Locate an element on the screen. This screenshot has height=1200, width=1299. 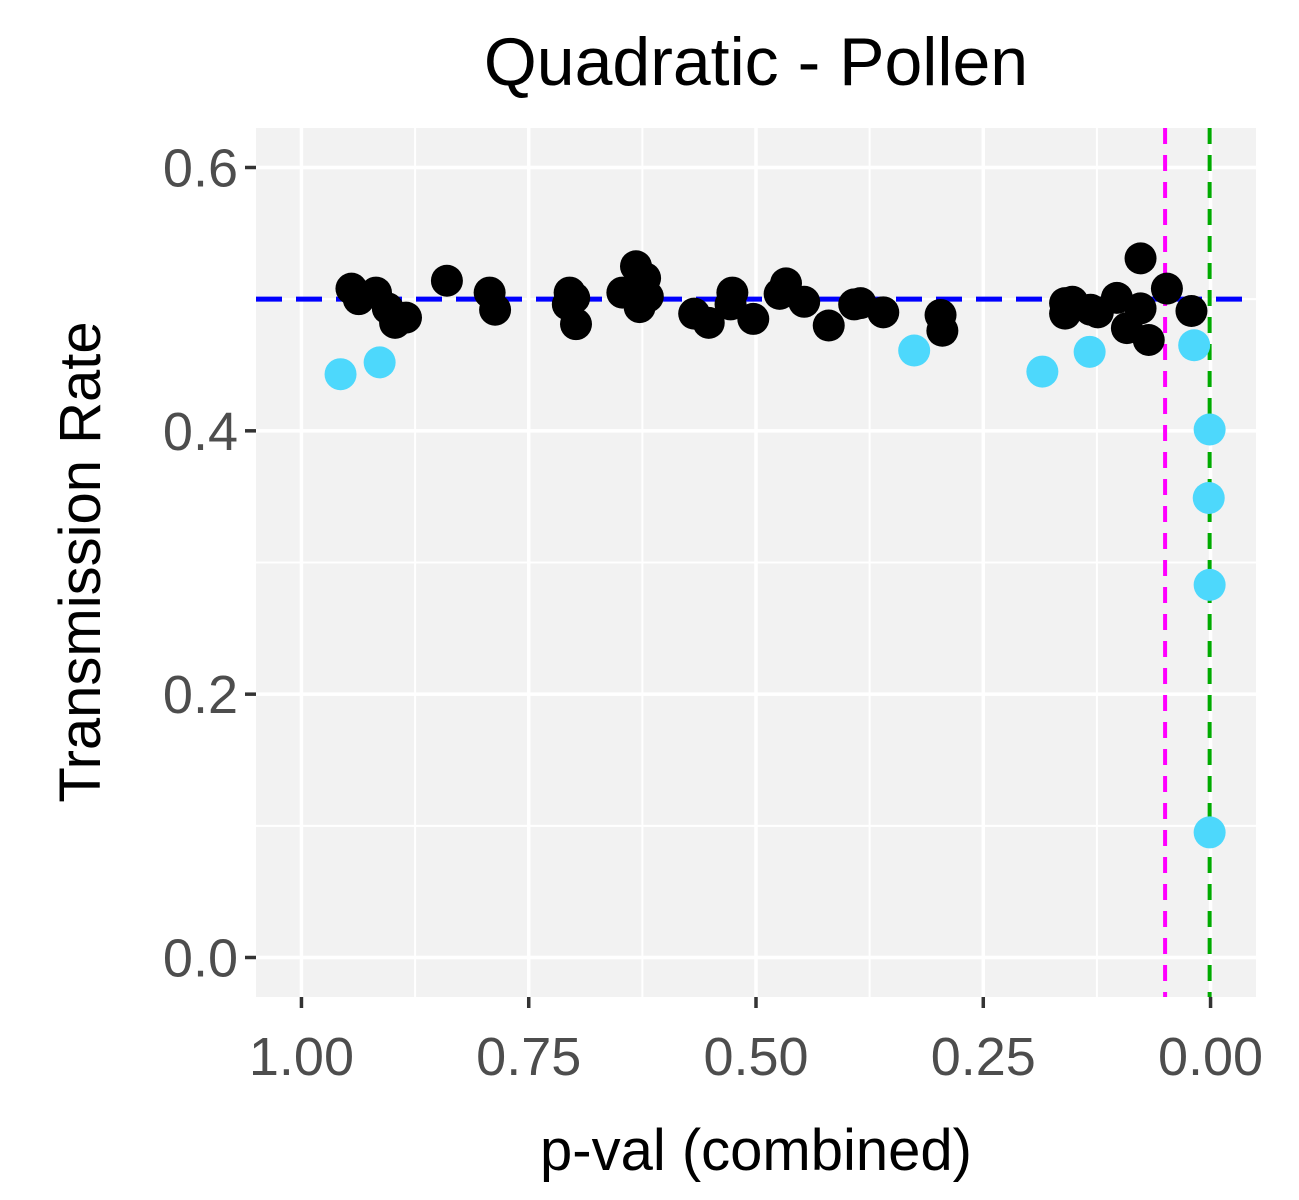
y-axis-title: Transmission Rate is located at coordinates (80, 561).